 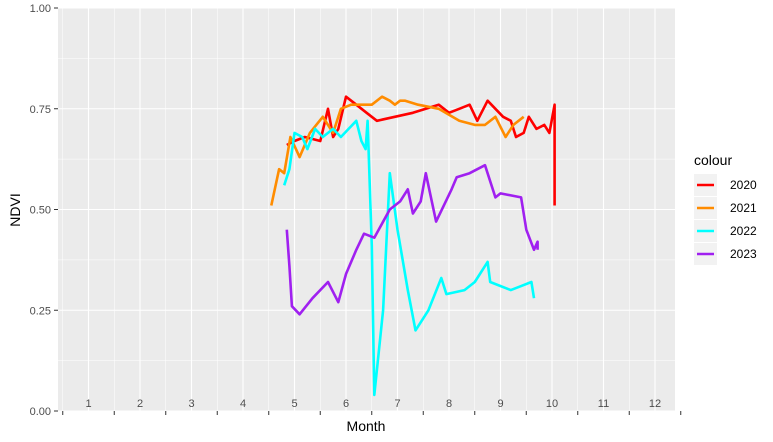 I want to click on y-tick-label: 1.00, so click(x=40, y=9).